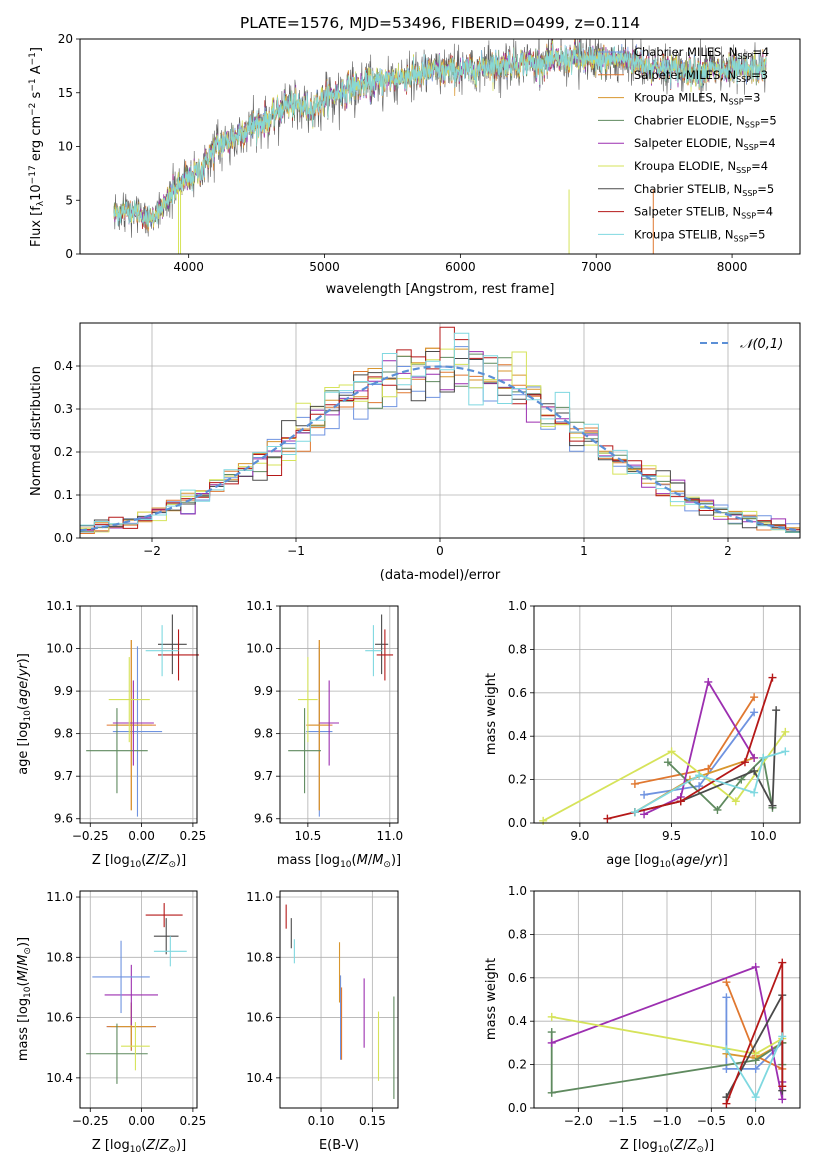  I want to click on y-tick-label: 10.8, so click(59, 957).